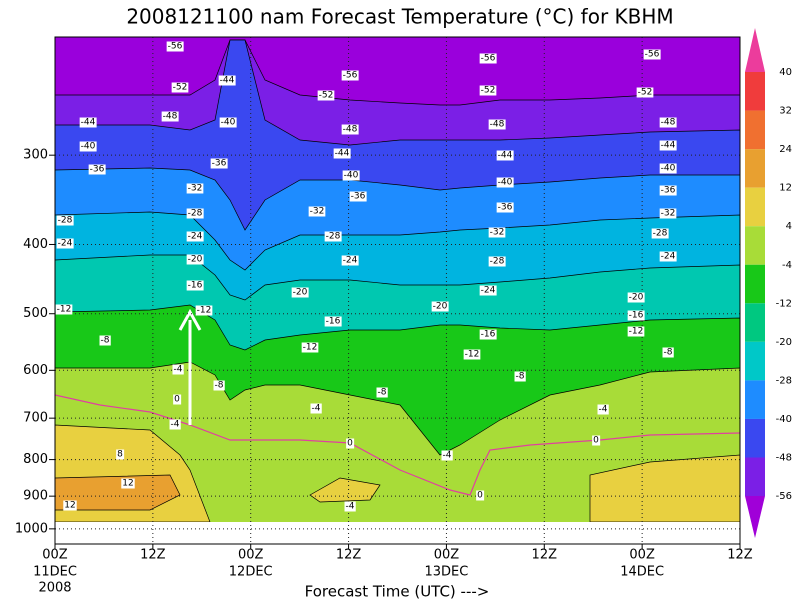 The height and width of the screenshot is (600, 800). What do you see at coordinates (55, 572) in the screenshot?
I see `x-date-label: 11DEC` at bounding box center [55, 572].